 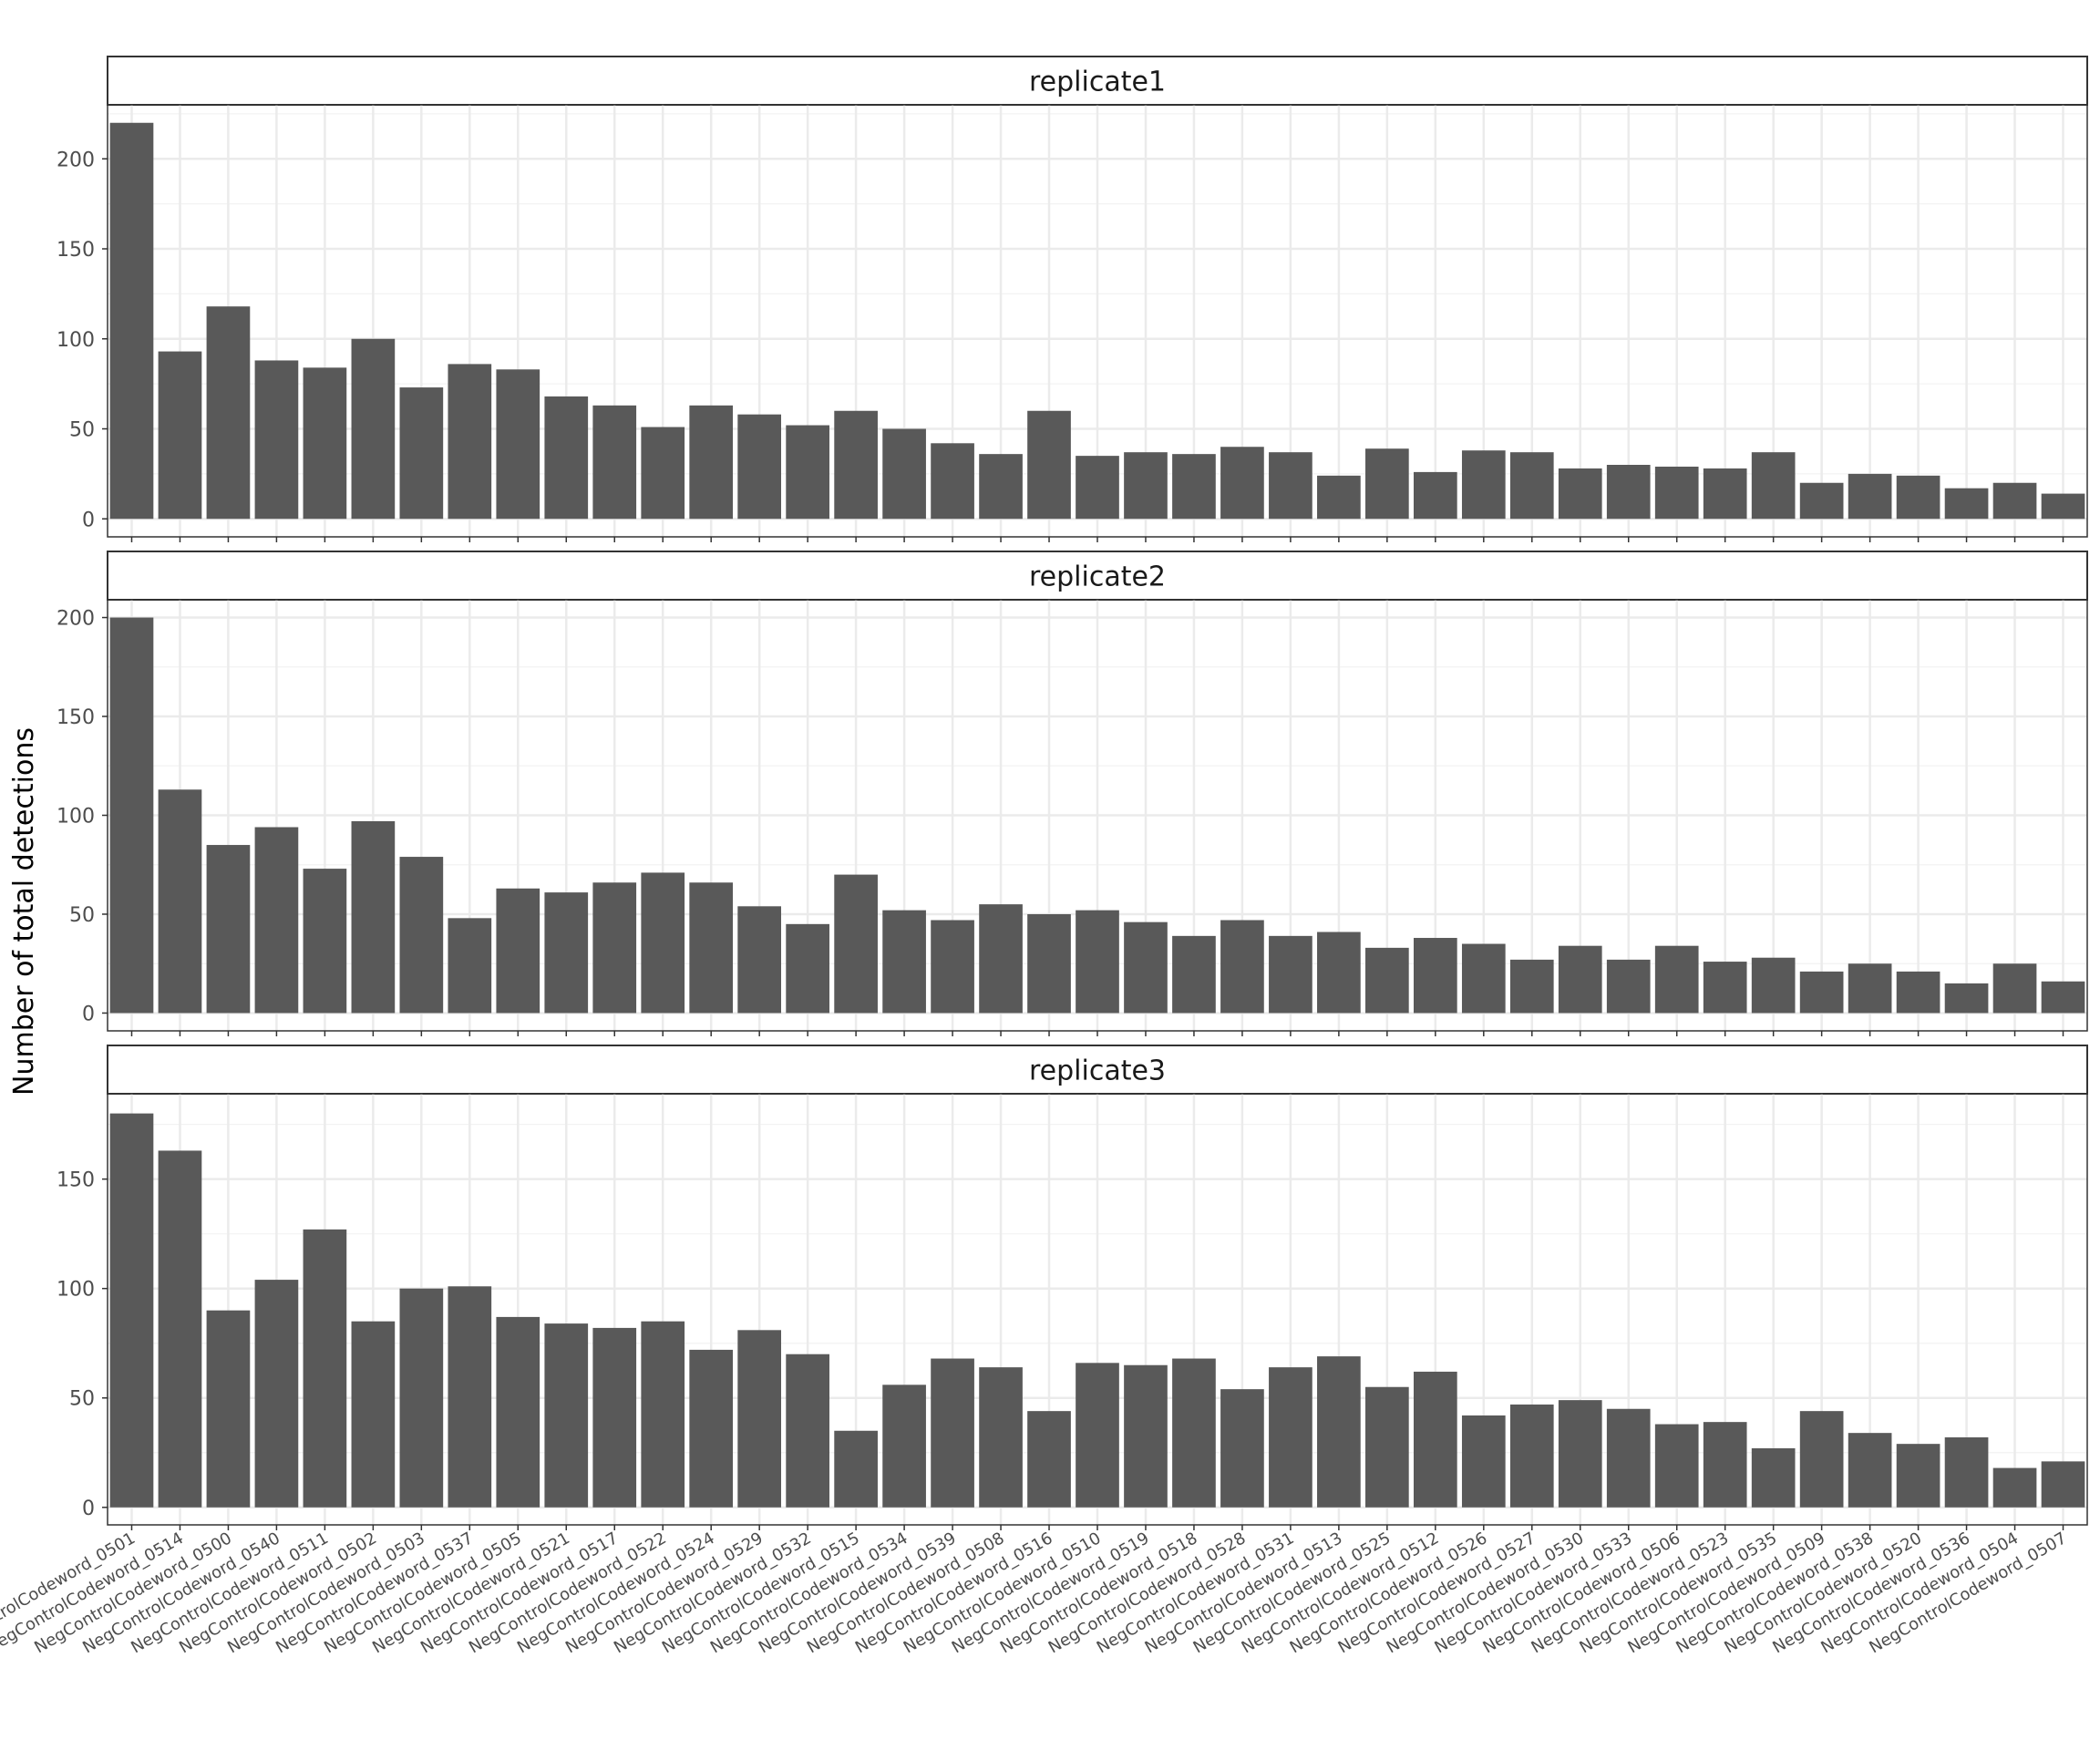 I want to click on y-tick-label: 200, so click(x=76, y=160).